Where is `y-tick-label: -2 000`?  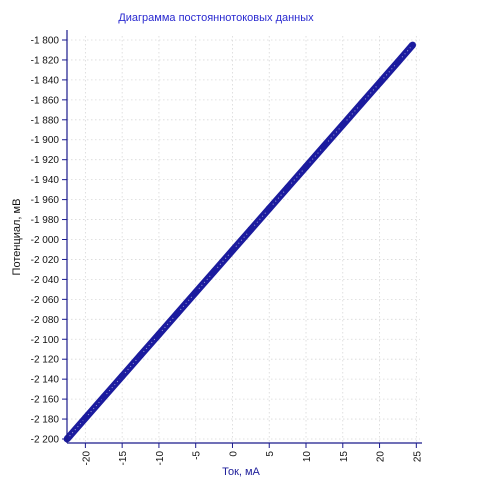
y-tick-label: -2 000 is located at coordinates (45, 240).